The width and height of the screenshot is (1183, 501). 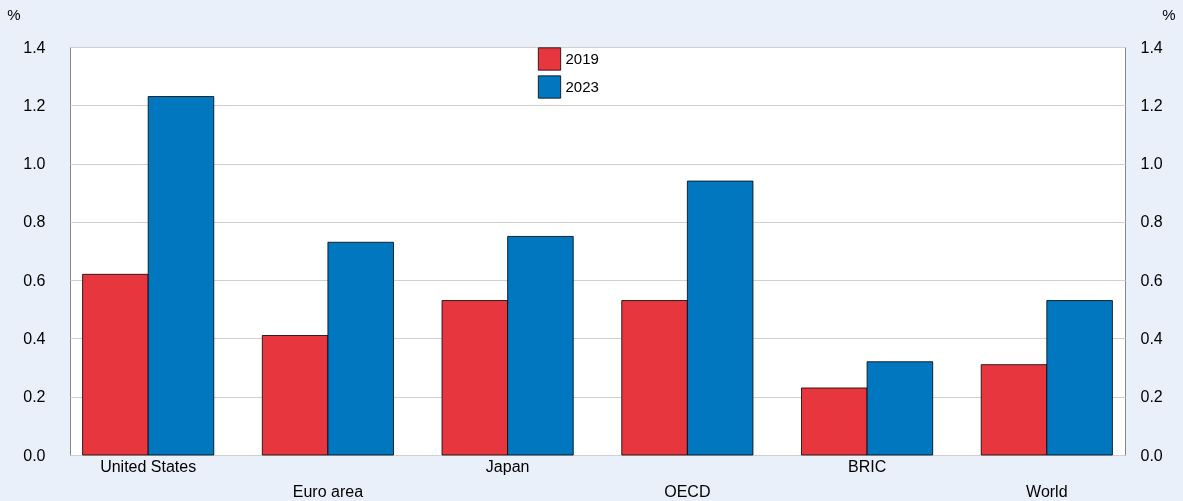 What do you see at coordinates (1151, 338) in the screenshot?
I see `y2-tick-label: 0.4` at bounding box center [1151, 338].